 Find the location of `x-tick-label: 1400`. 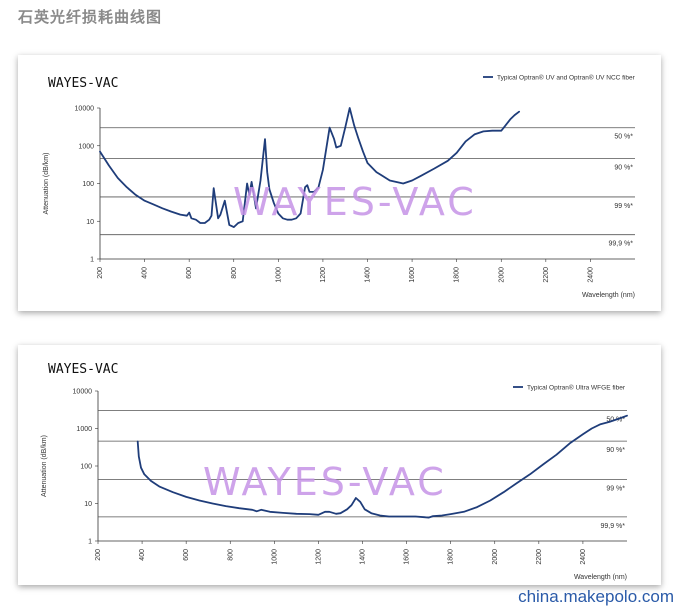

x-tick-label: 1400 is located at coordinates (368, 275).